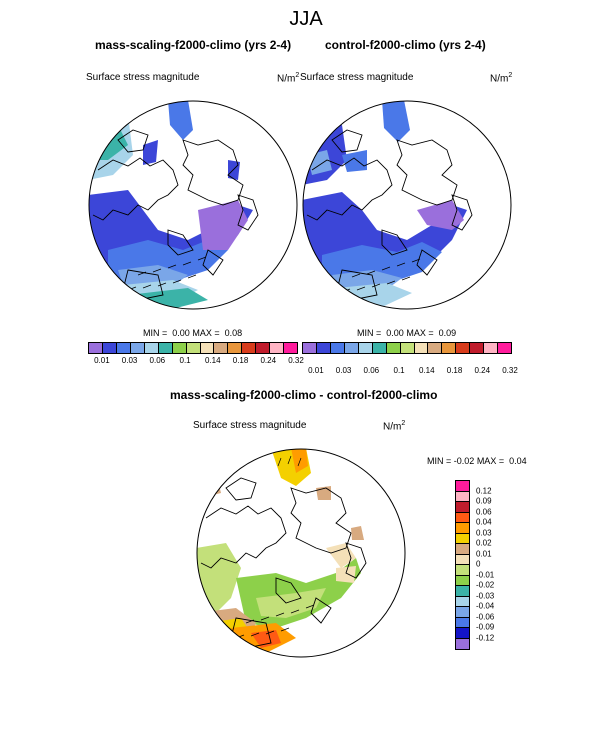  Describe the element at coordinates (485, 585) in the screenshot. I see `colorbar-tick-label: -0.02` at that location.